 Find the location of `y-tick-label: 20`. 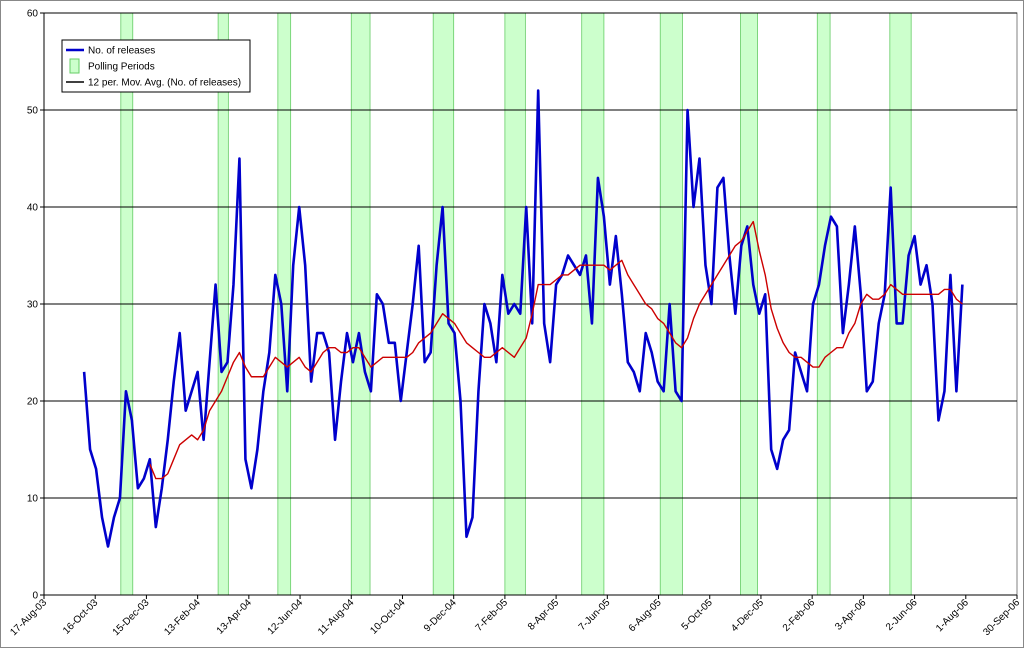

y-tick-label: 20 is located at coordinates (33, 402).